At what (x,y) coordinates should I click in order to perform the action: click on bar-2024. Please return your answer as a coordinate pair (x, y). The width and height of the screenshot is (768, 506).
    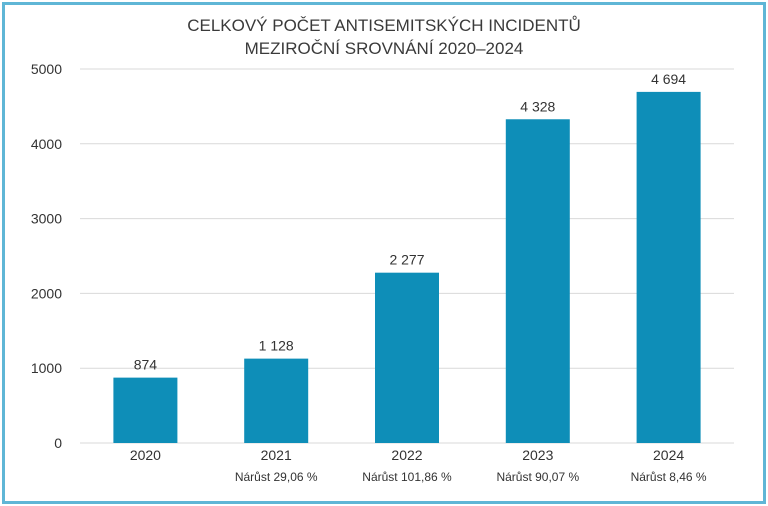
    Looking at the image, I should click on (668, 267).